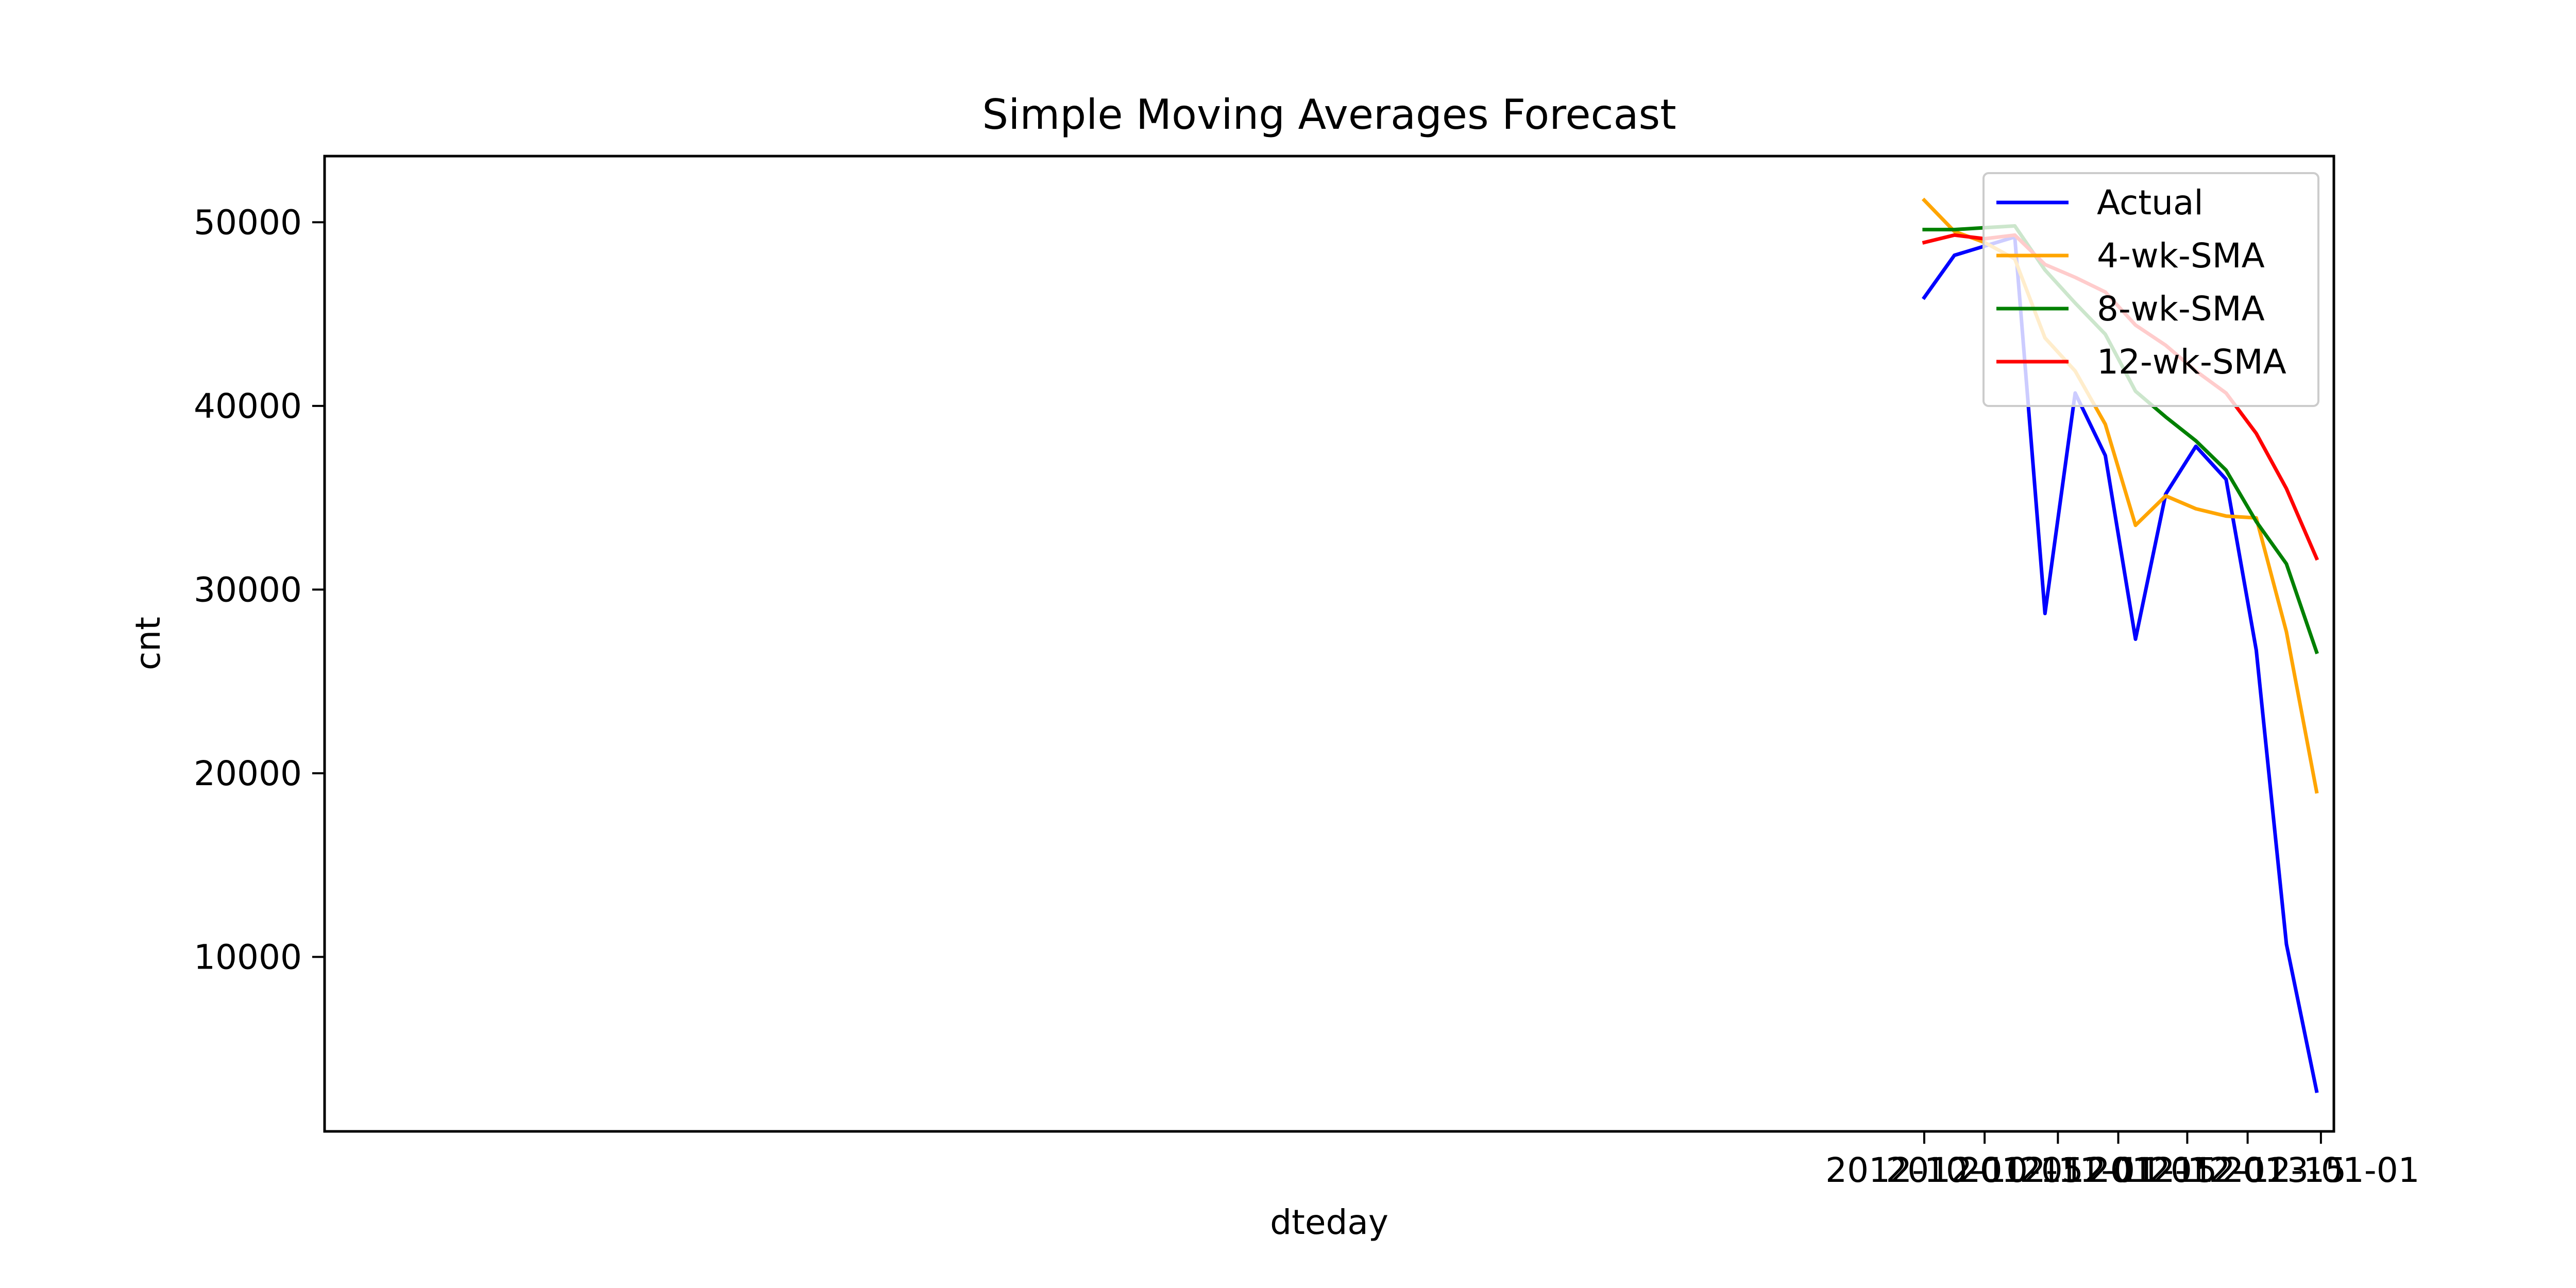 The height and width of the screenshot is (1288, 2576). I want to click on y-tick-label: 20000, so click(248, 773).